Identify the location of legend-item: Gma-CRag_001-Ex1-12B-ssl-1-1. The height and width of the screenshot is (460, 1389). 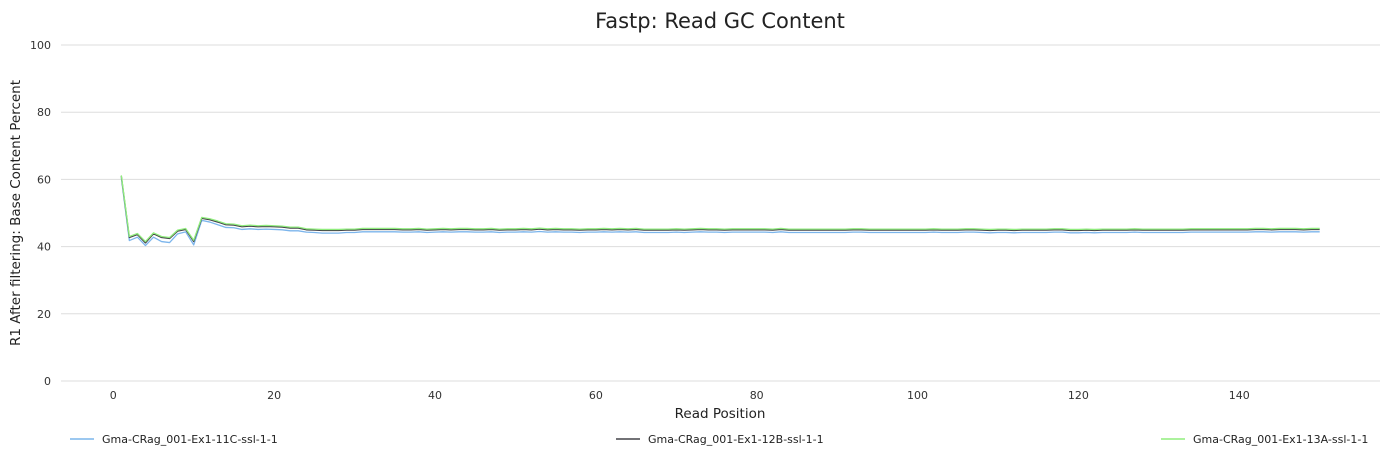
(720, 439).